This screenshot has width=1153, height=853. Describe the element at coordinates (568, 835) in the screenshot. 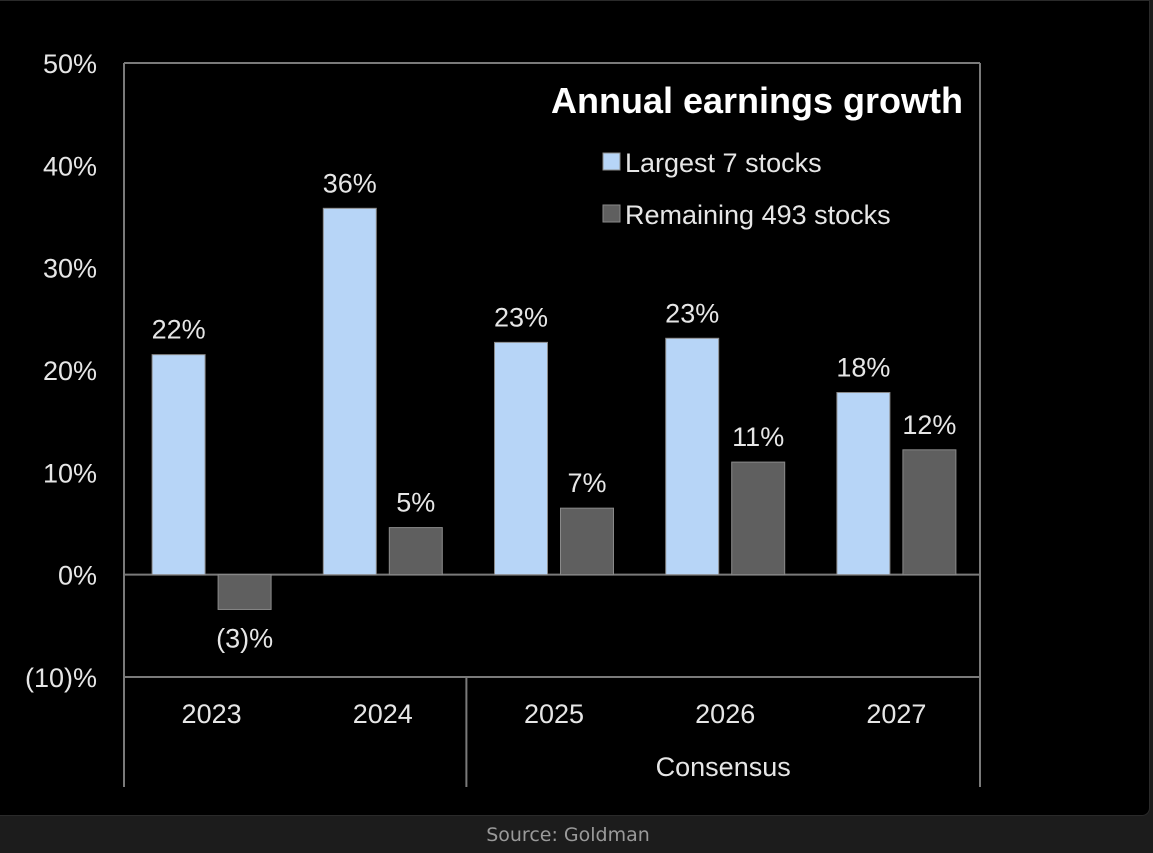

I see `source-caption: Source: Goldman` at that location.